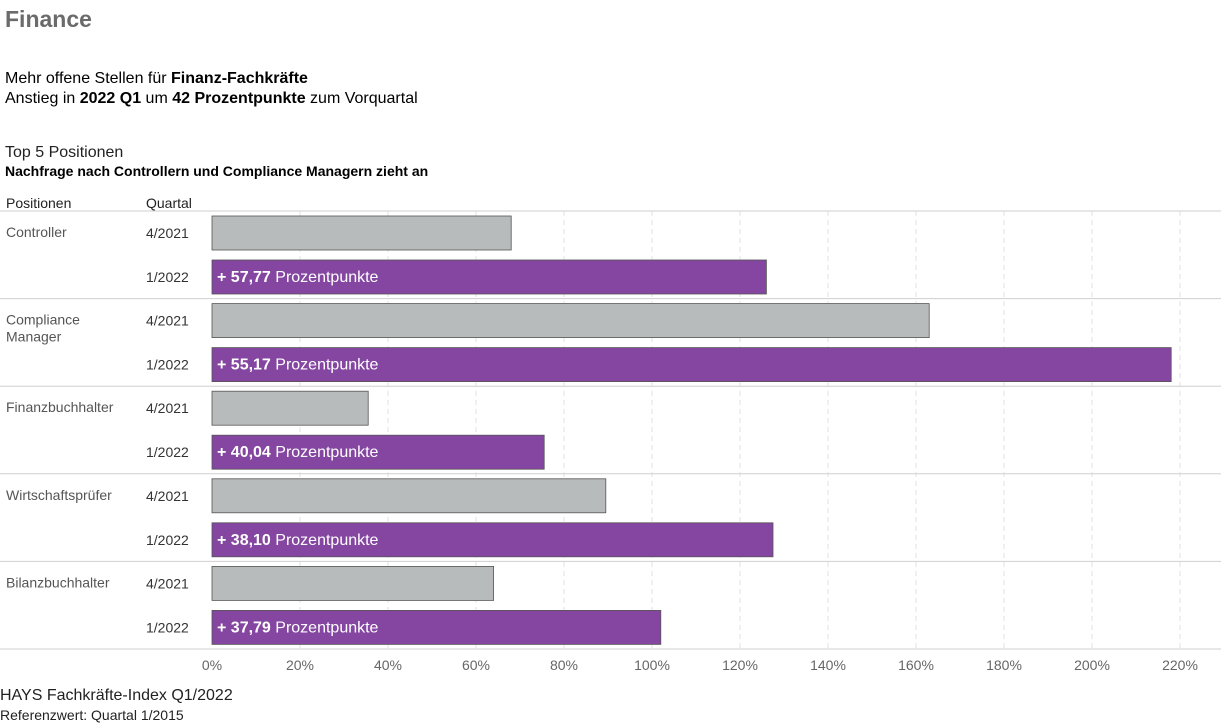  What do you see at coordinates (298, 452) in the screenshot?
I see `data-label: + 40,04 Prozentpunkte` at bounding box center [298, 452].